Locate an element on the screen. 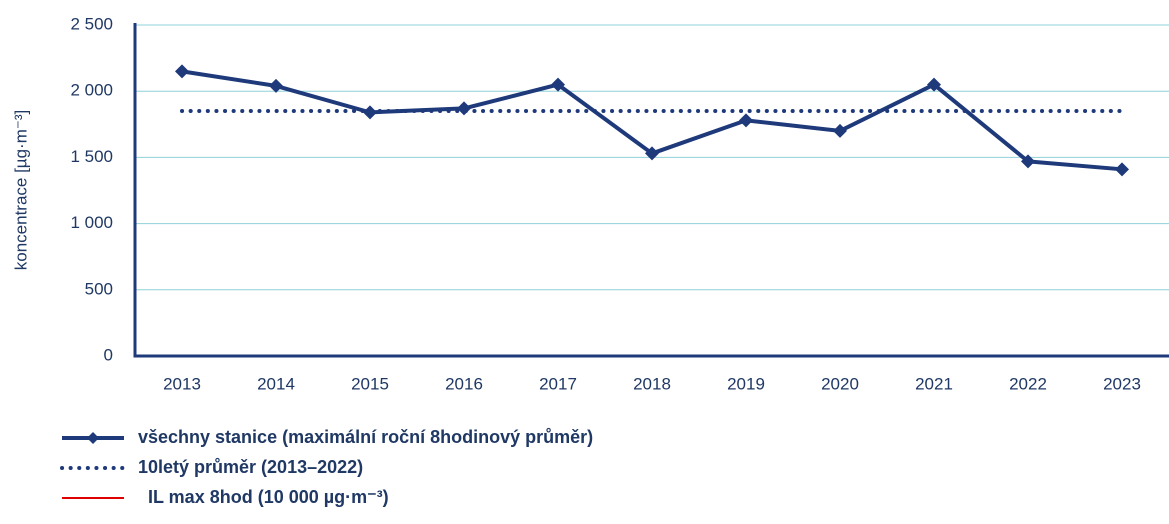  y-tick-label: 500 is located at coordinates (99, 288).